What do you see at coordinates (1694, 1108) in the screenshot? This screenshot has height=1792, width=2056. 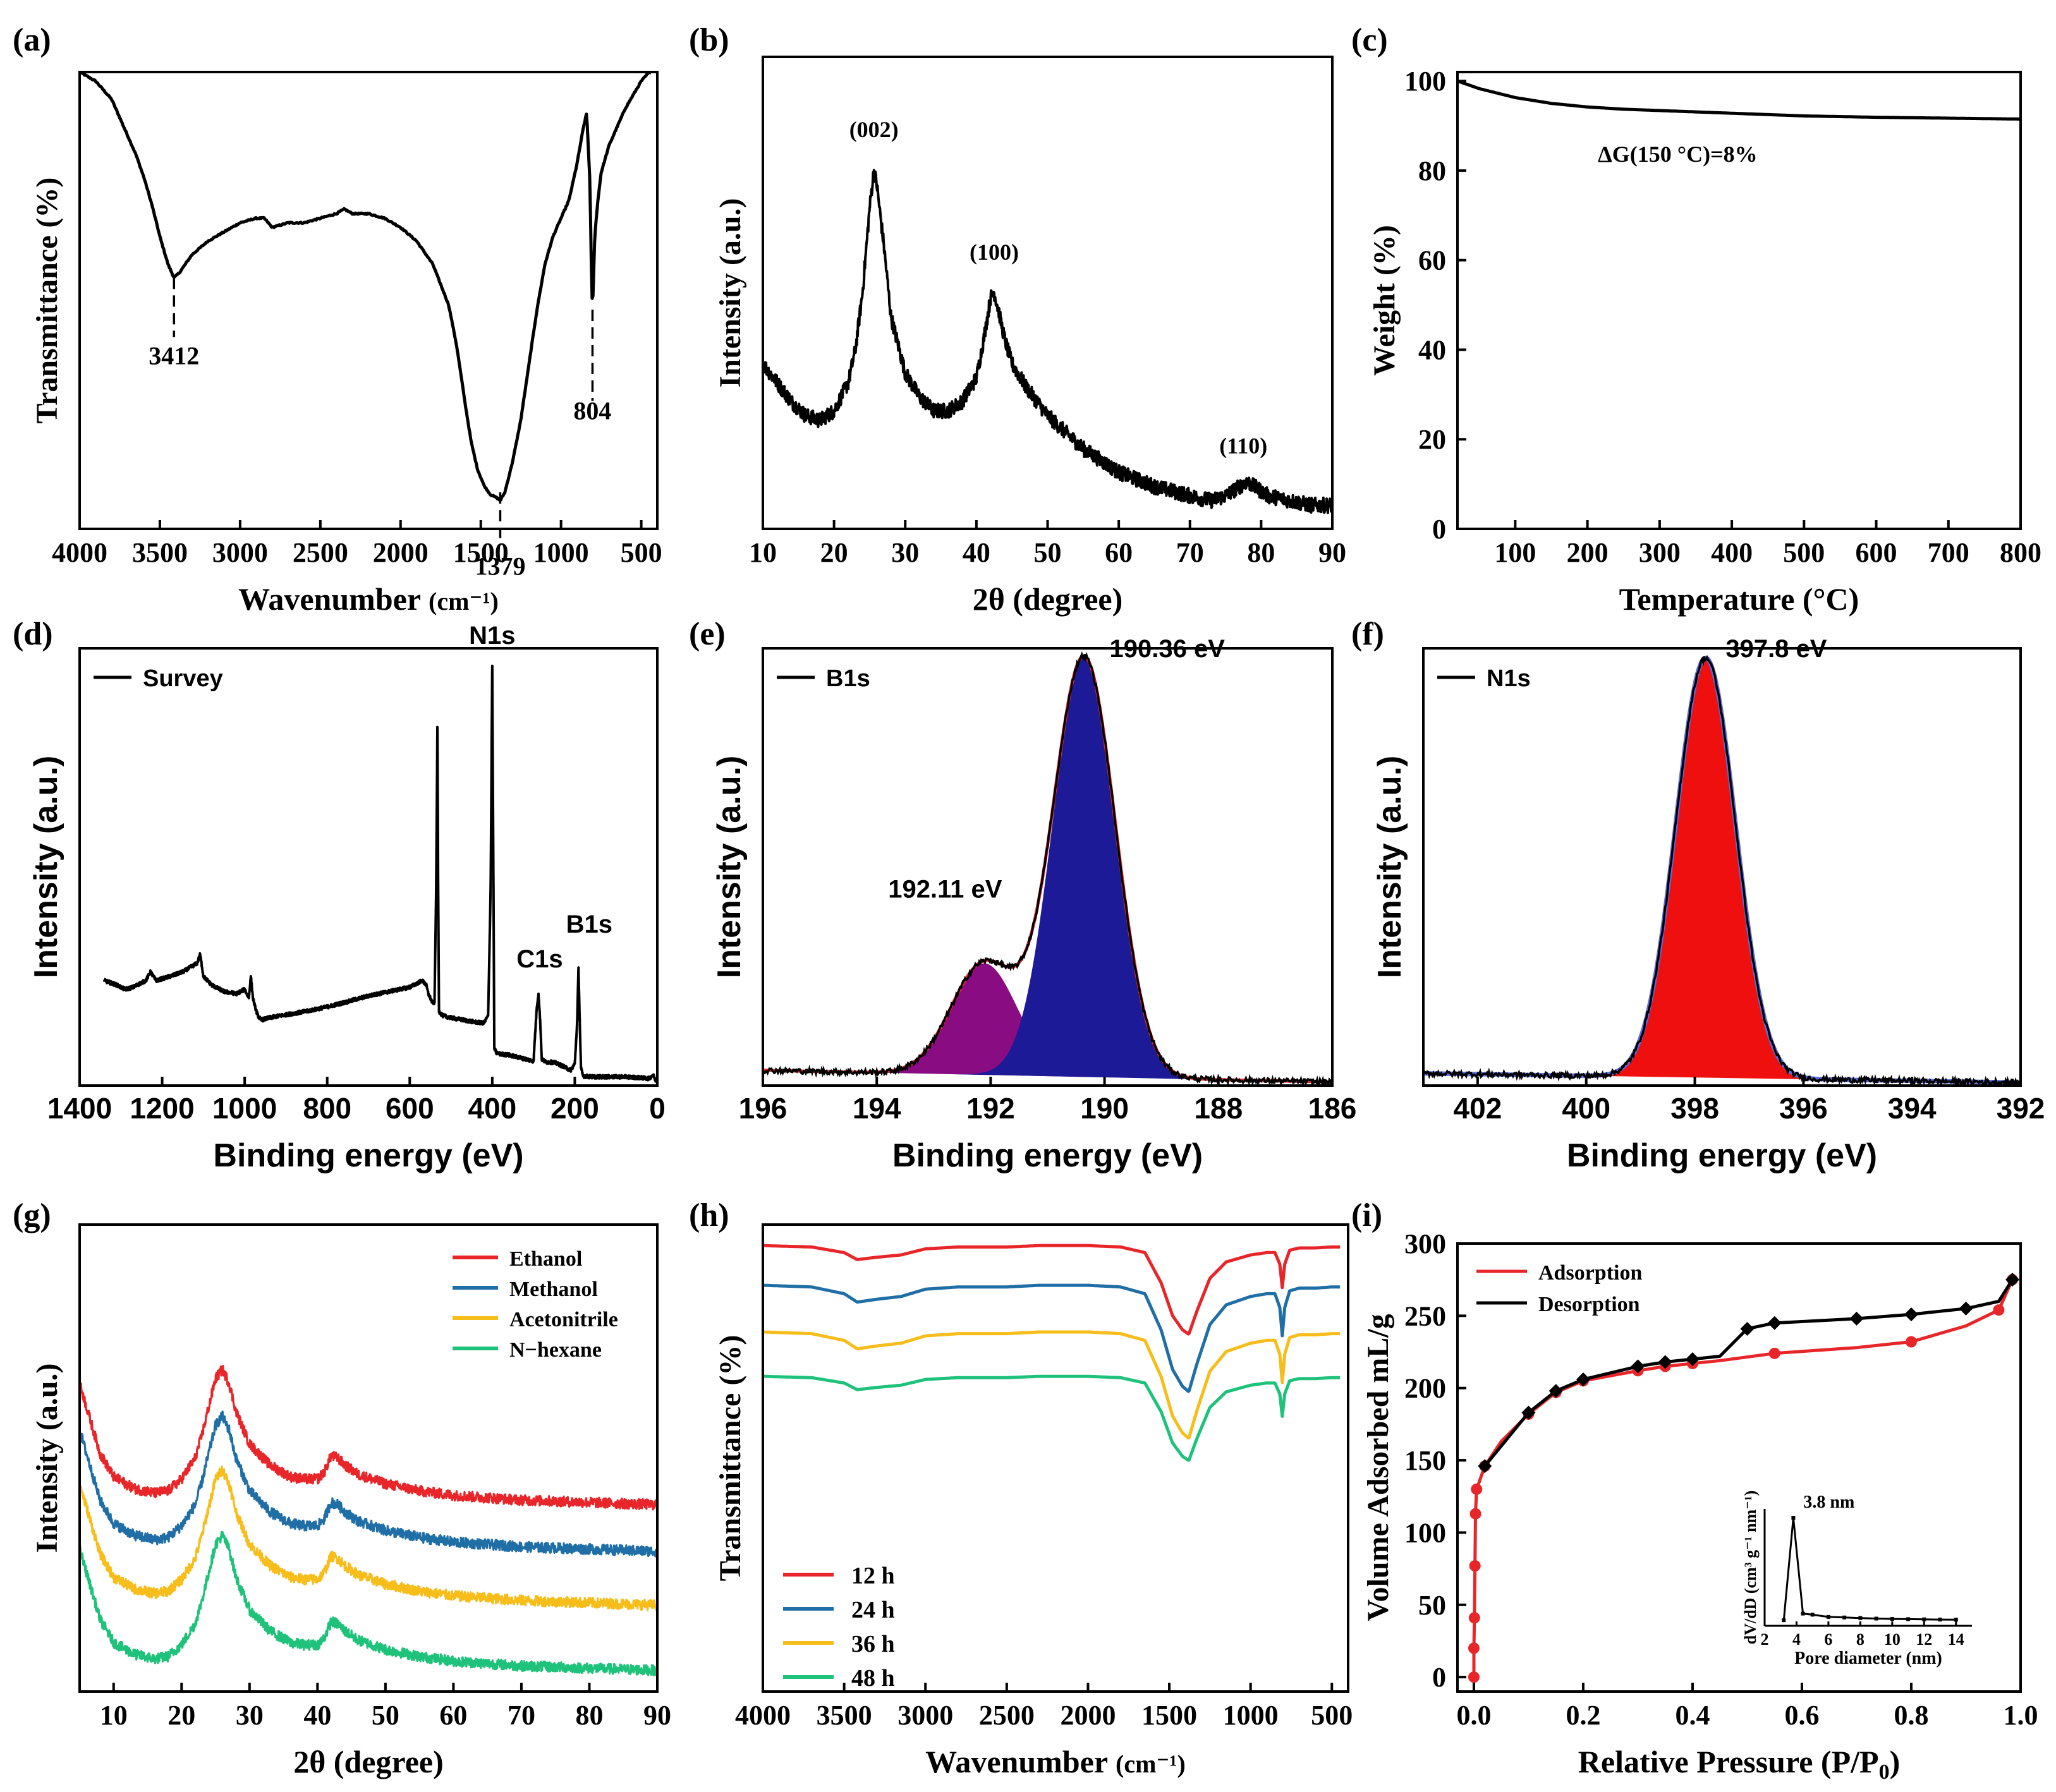 I see `x-tick-label: 398` at bounding box center [1694, 1108].